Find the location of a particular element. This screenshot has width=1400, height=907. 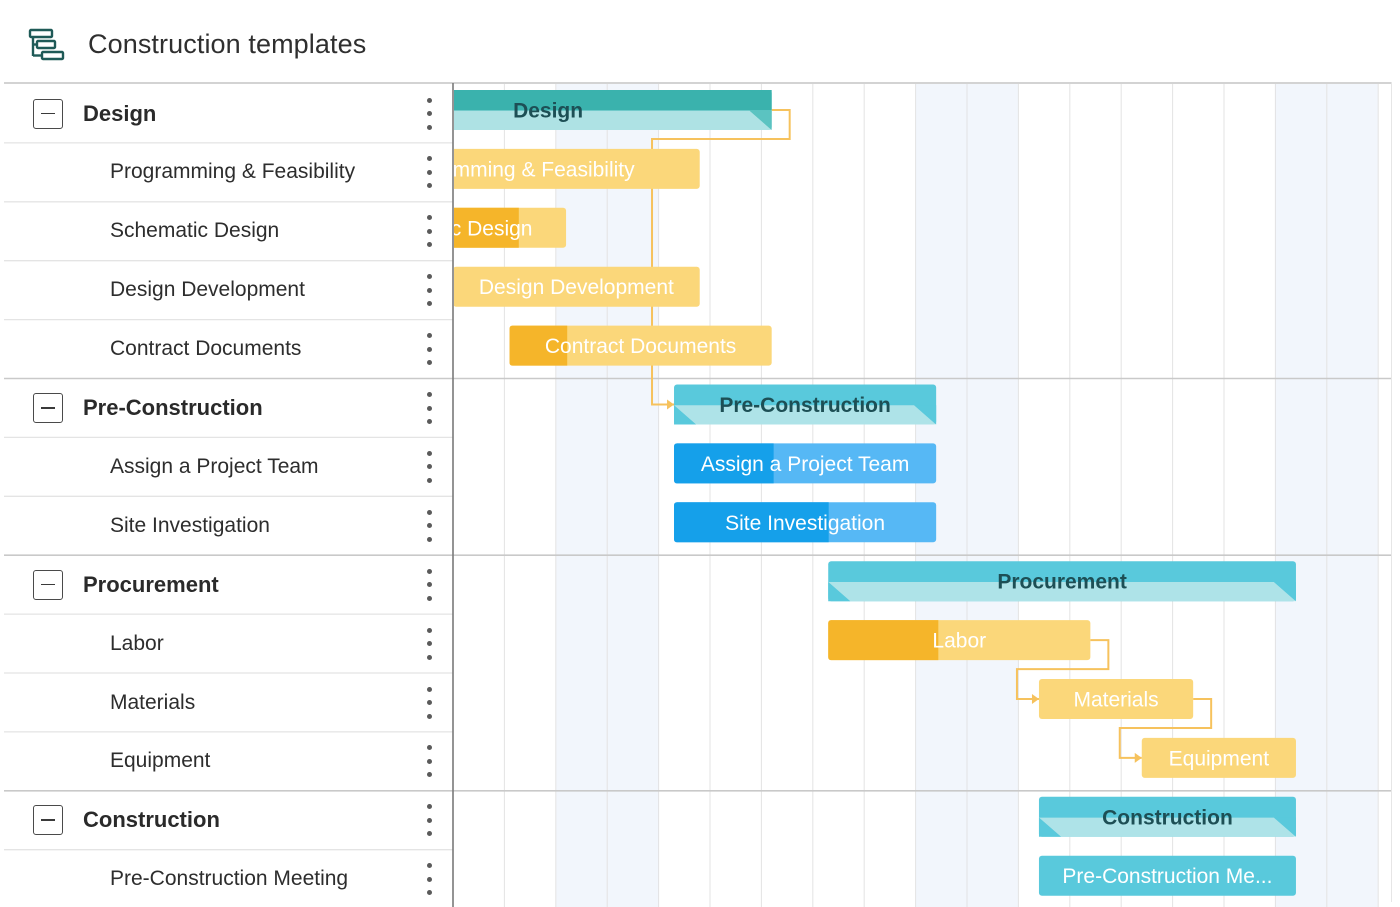

task-group-label: Design is located at coordinates (120, 113).